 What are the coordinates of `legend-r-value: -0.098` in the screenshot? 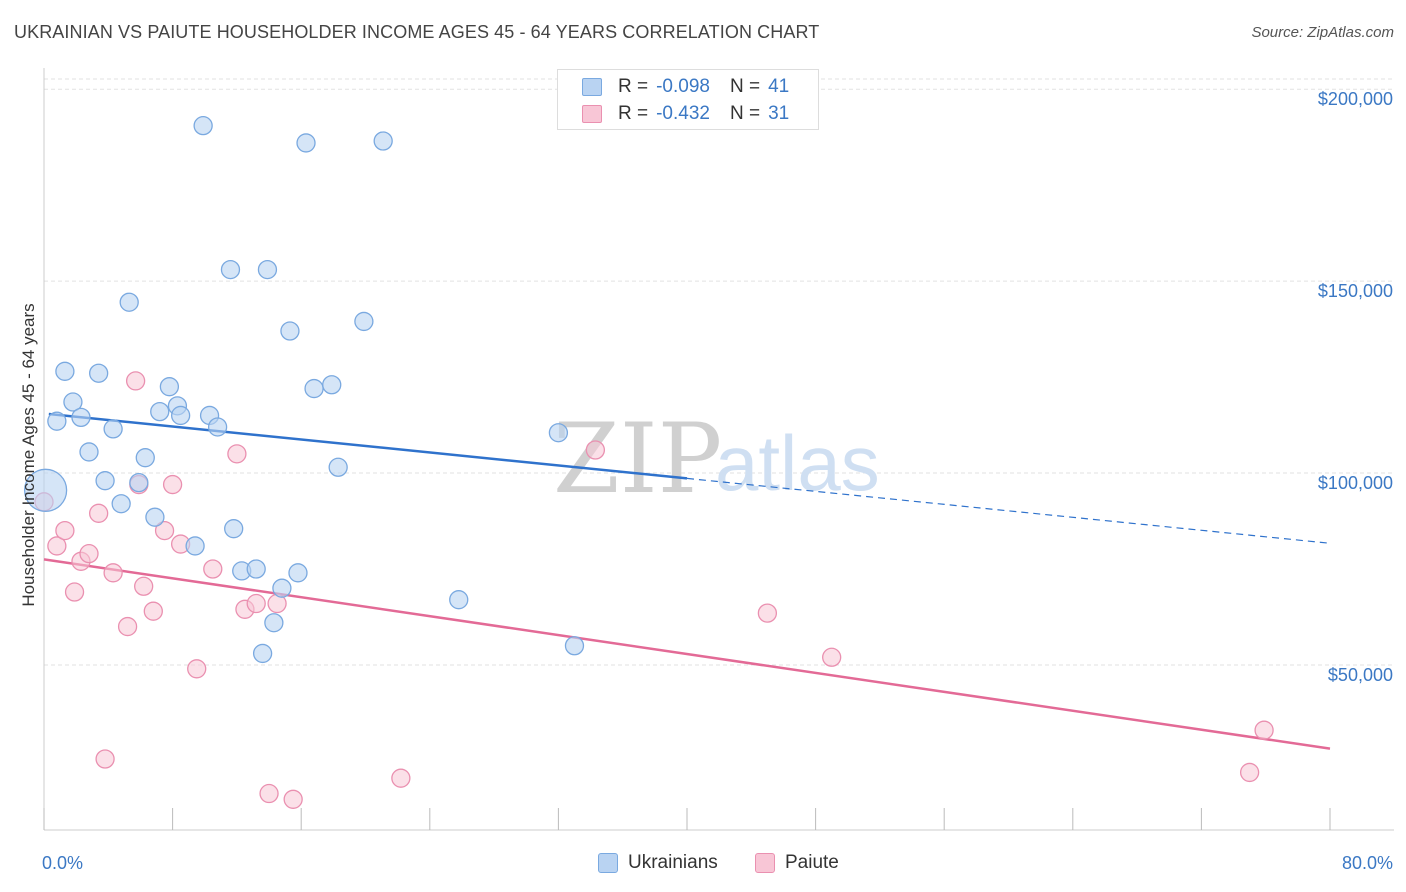 It's located at (683, 86).